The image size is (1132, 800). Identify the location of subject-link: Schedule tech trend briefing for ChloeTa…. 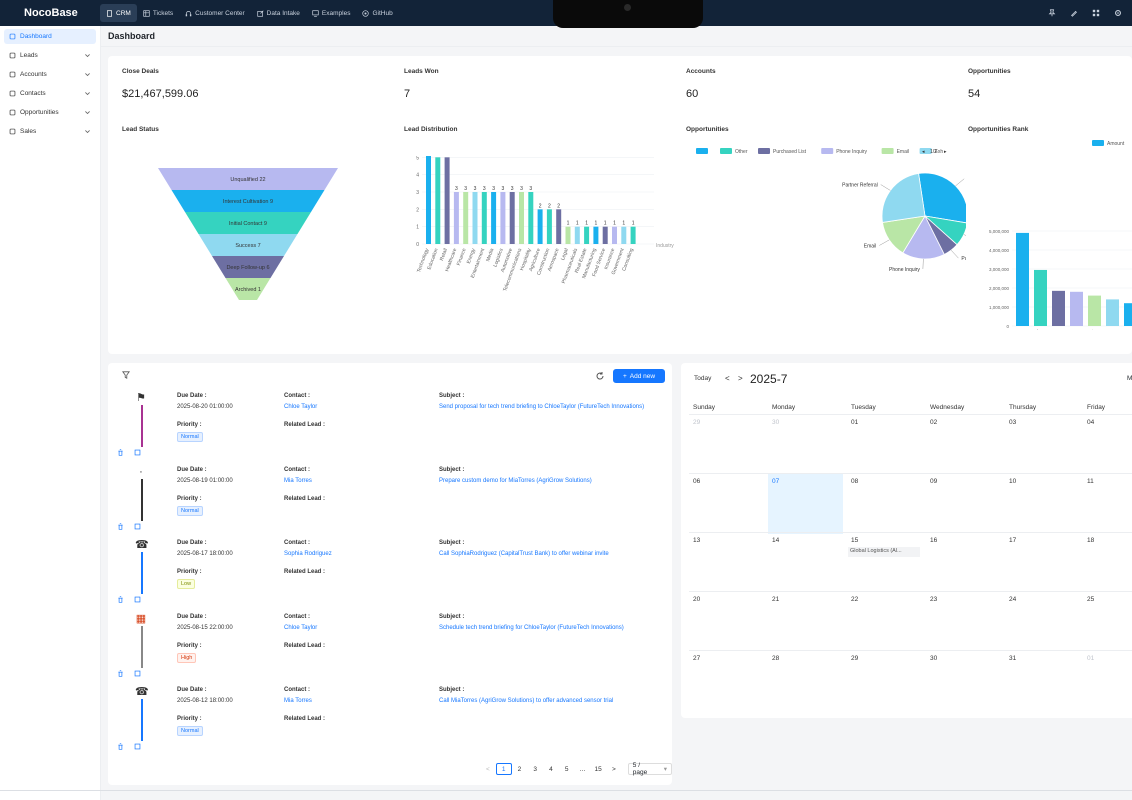
(531, 627).